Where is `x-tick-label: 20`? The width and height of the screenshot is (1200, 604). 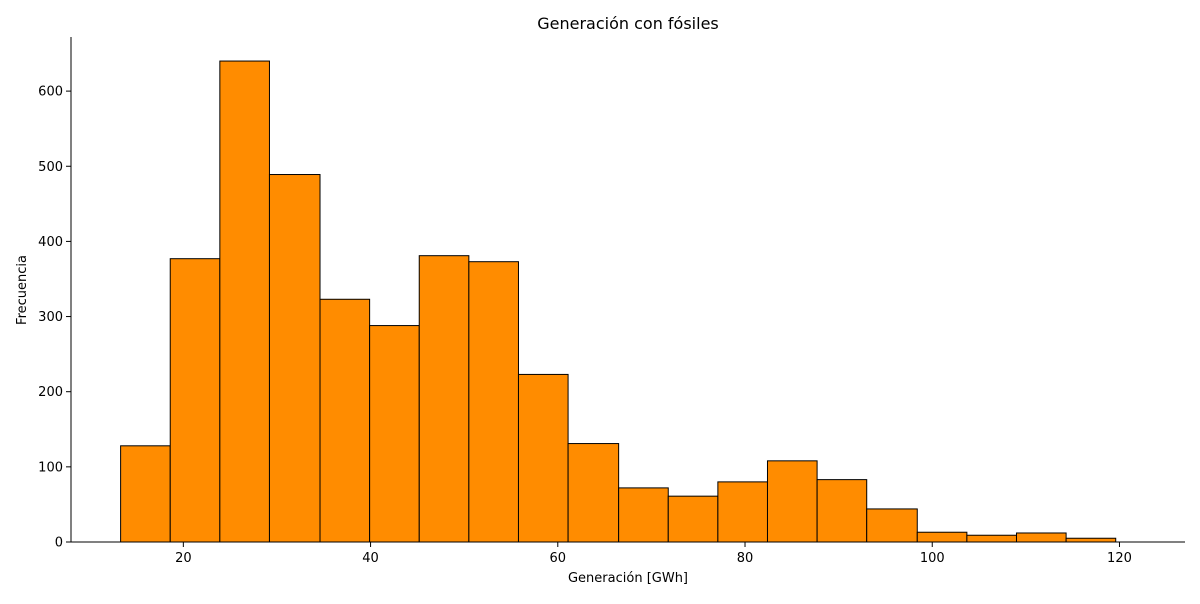 x-tick-label: 20 is located at coordinates (183, 558).